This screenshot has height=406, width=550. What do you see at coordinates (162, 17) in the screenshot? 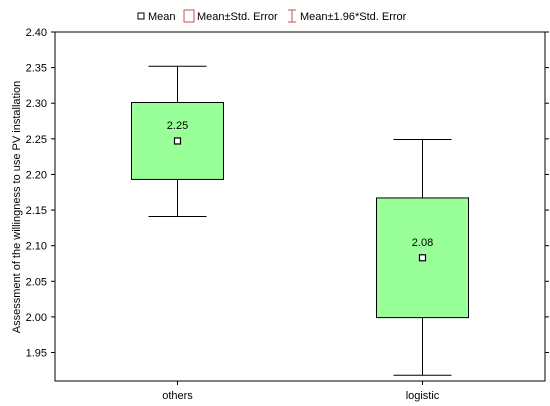
I see `legend-mean-label: Mean` at bounding box center [162, 17].